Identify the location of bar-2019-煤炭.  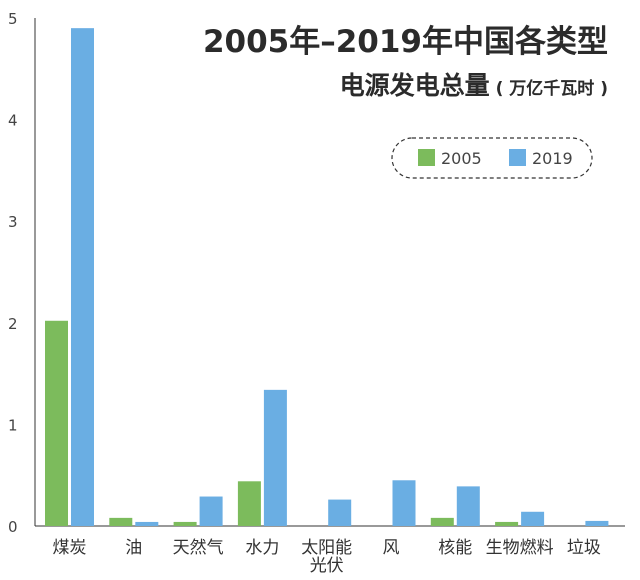
(82, 277).